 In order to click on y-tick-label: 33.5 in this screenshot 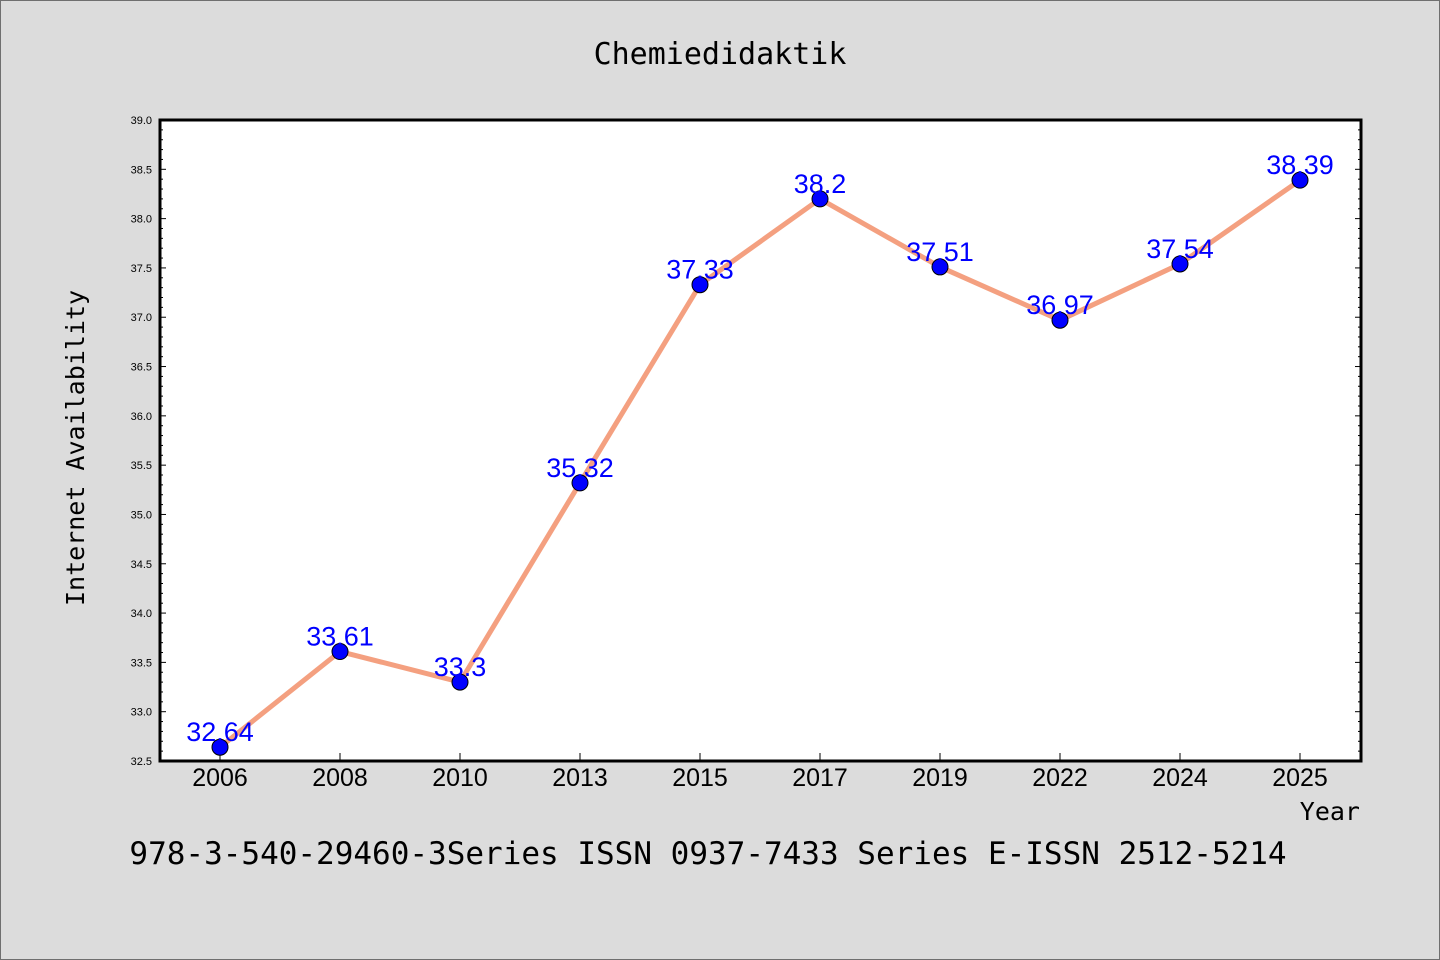, I will do `click(141, 663)`.